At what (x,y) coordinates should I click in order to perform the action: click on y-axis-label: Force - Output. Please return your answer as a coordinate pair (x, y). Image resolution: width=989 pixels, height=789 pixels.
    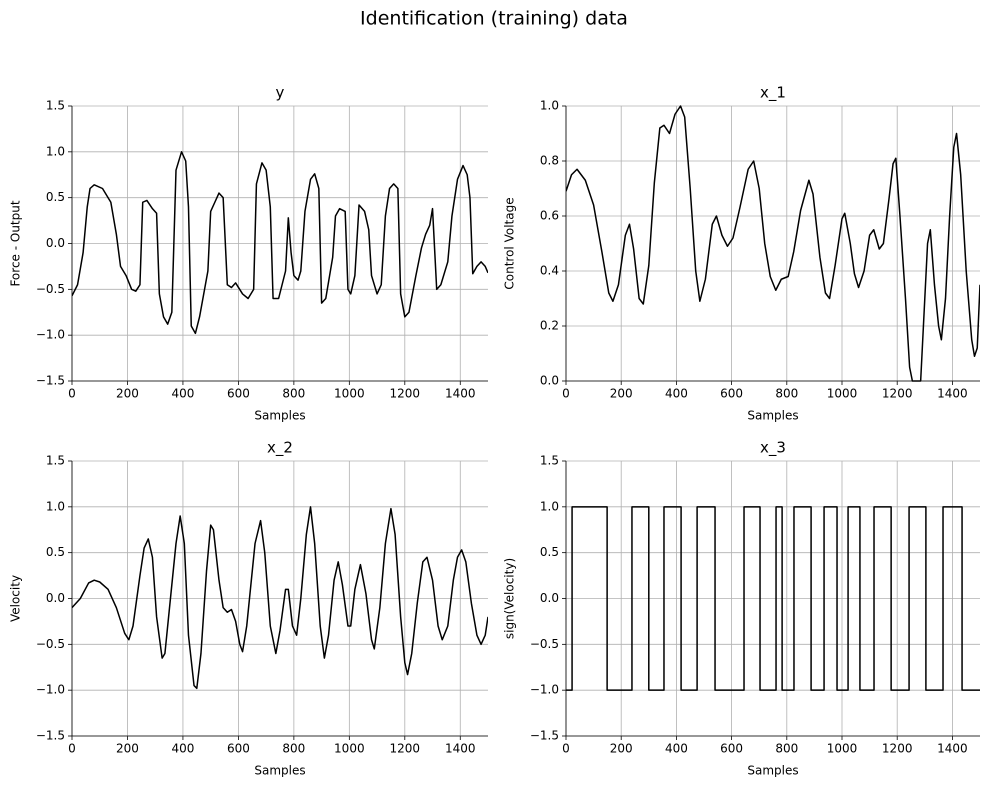
    Looking at the image, I should click on (16, 243).